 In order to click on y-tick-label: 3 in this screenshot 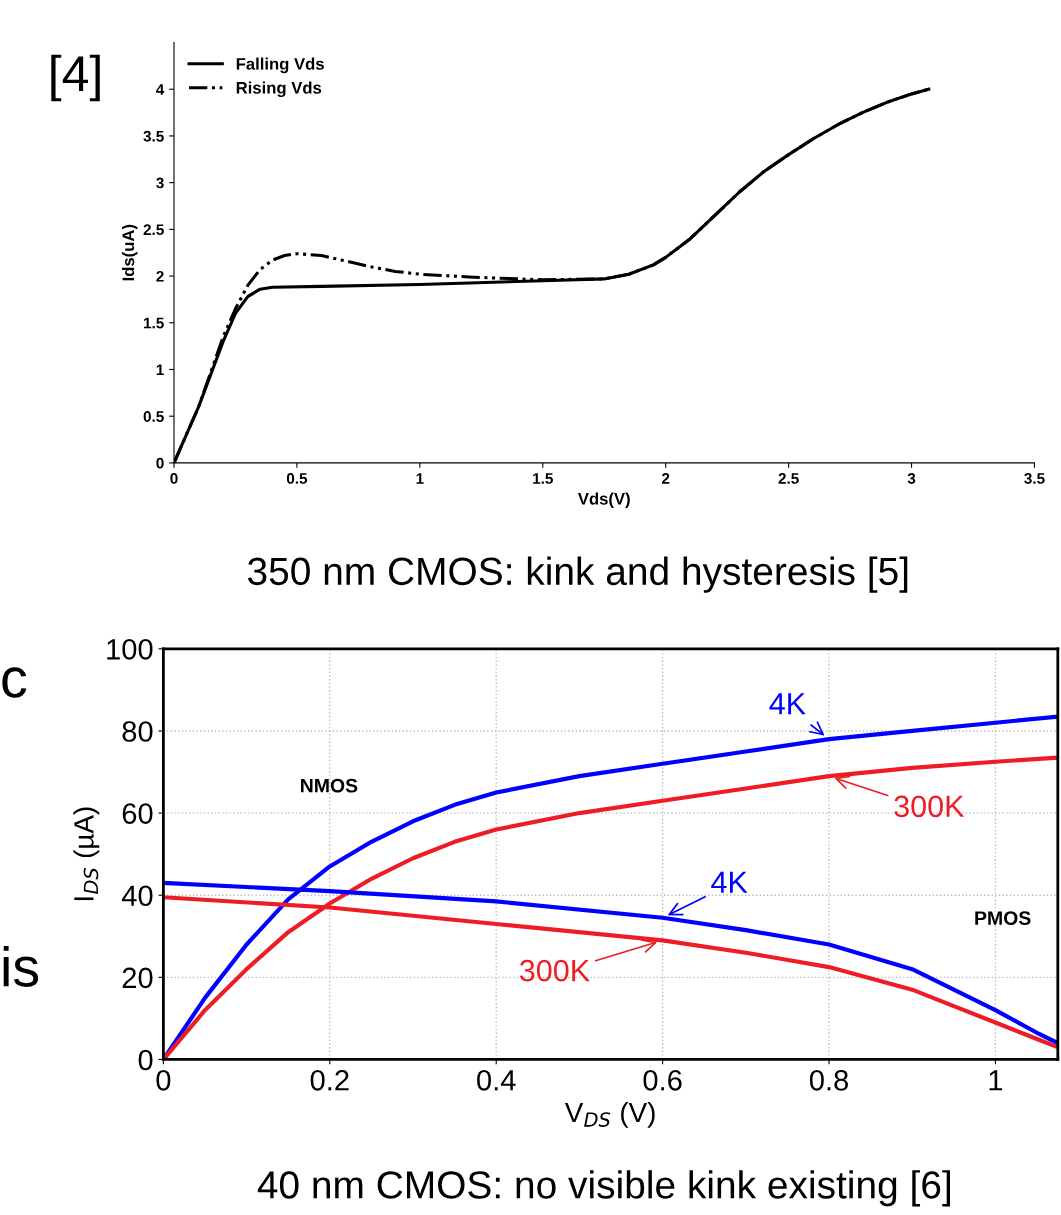, I will do `click(160, 183)`.